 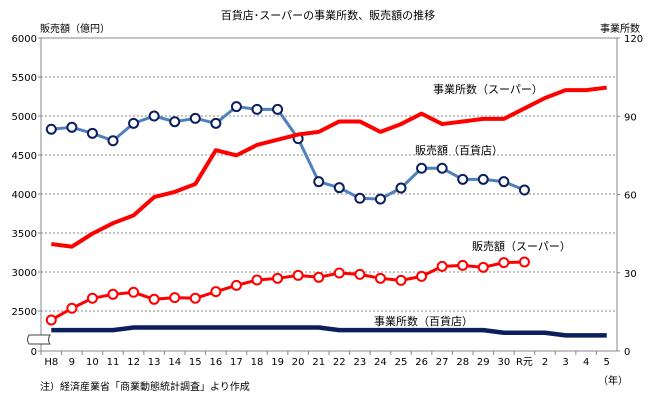 I want to click on x-tick-label: 3, so click(x=565, y=362).